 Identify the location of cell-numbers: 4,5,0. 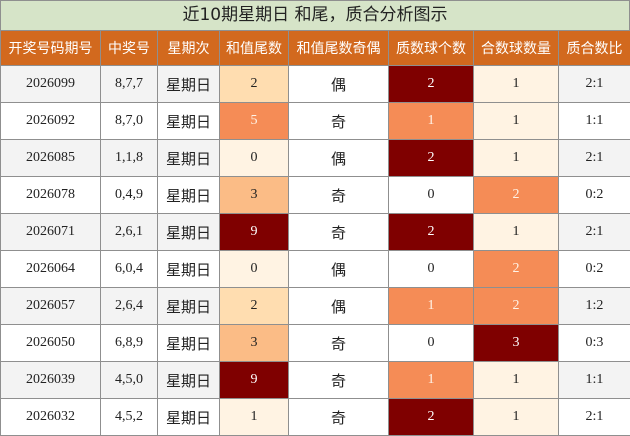
(129, 380).